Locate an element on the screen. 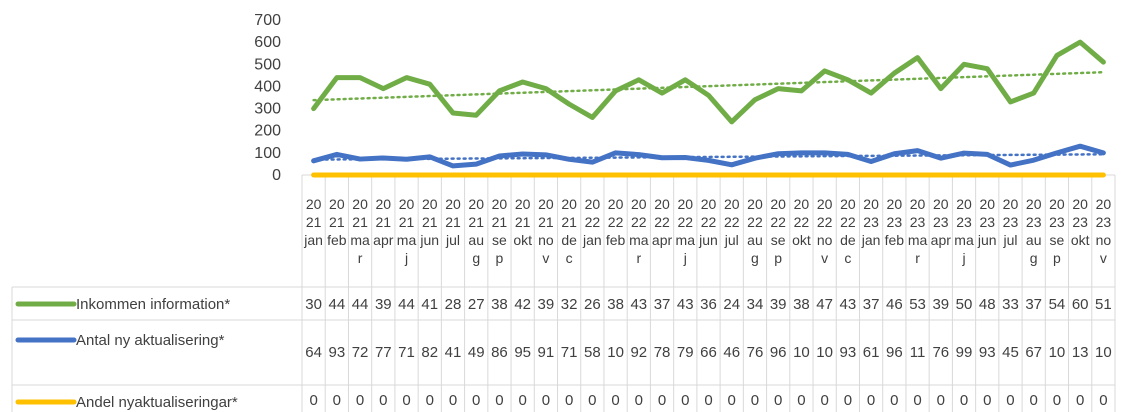 The image size is (1121, 412). y-tick-label: 100 is located at coordinates (267, 153).